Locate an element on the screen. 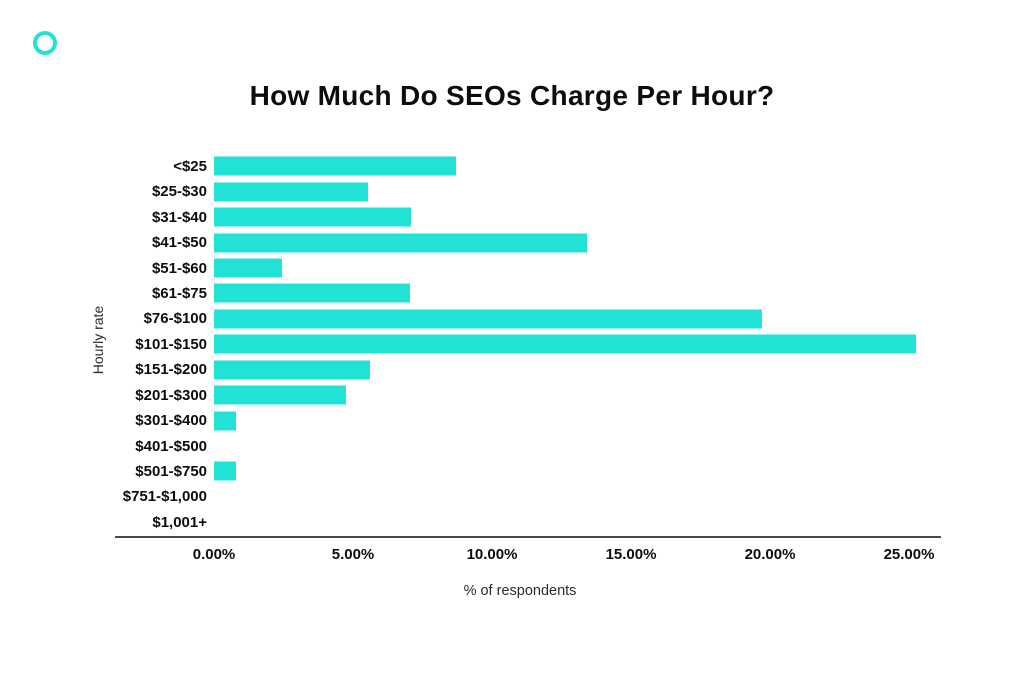 The image size is (1024, 683). brand-ring-icon is located at coordinates (45, 43).